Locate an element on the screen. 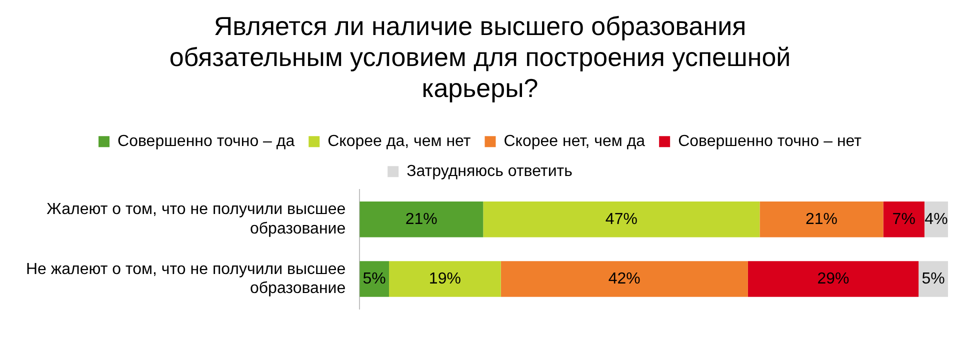  data-label: 4% is located at coordinates (936, 219).